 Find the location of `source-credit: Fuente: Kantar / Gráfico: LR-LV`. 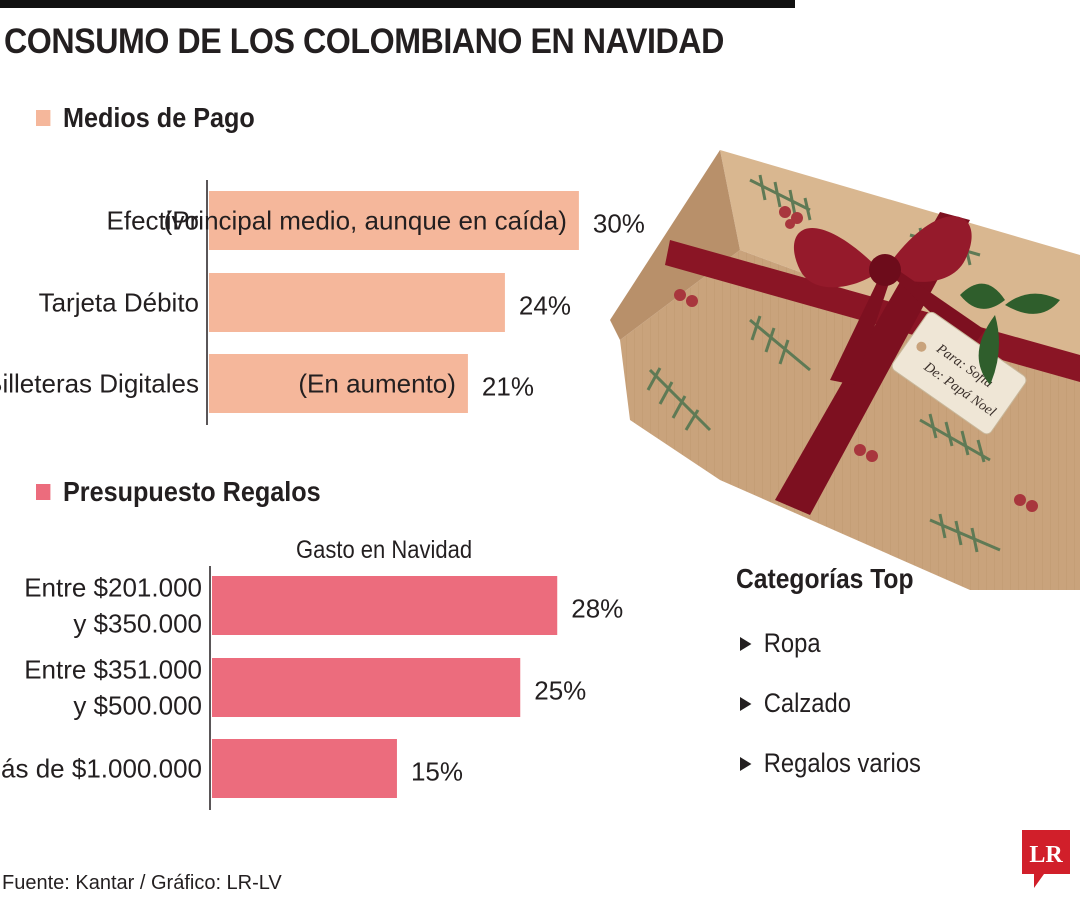

source-credit: Fuente: Kantar / Gráfico: LR-LV is located at coordinates (142, 883).